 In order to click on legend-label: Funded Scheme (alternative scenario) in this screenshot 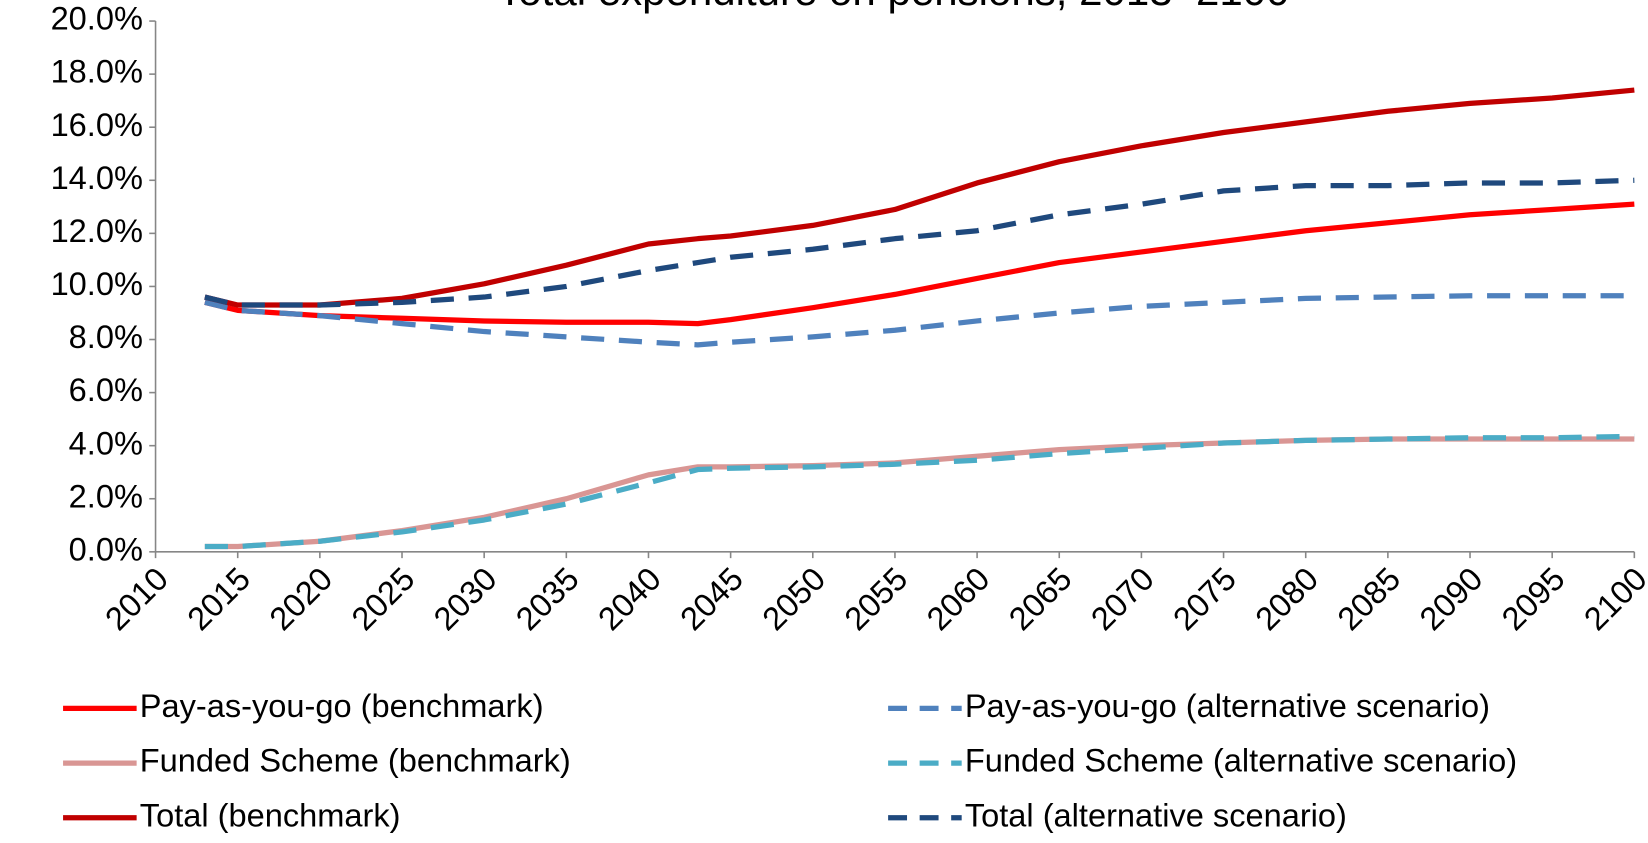, I will do `click(1241, 761)`.